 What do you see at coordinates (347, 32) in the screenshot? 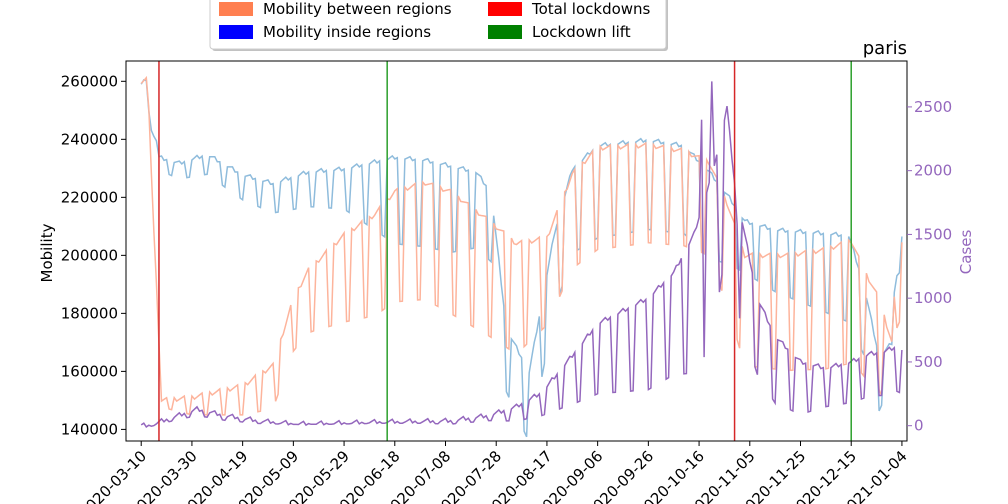
I see `legend-label: Mobility inside regions` at bounding box center [347, 32].